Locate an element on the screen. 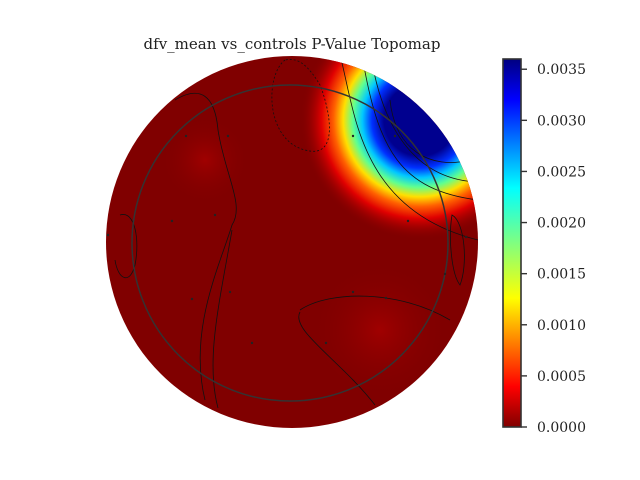 The width and height of the screenshot is (640, 480). colorbar-tick-label: 0.0020 is located at coordinates (561, 224).